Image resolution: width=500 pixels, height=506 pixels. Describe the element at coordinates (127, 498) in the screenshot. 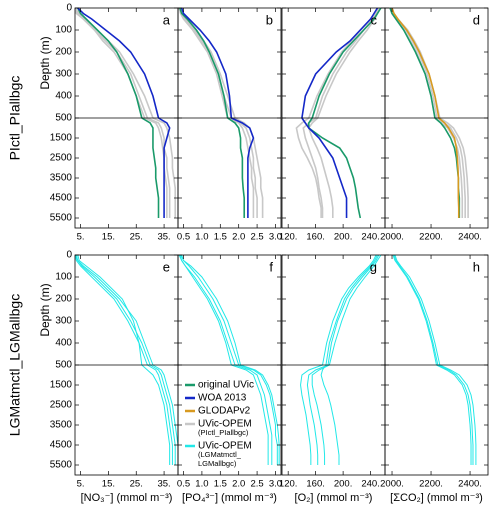

I see `x-axis-label: [NO₃⁻] (mmol m⁻³)` at that location.